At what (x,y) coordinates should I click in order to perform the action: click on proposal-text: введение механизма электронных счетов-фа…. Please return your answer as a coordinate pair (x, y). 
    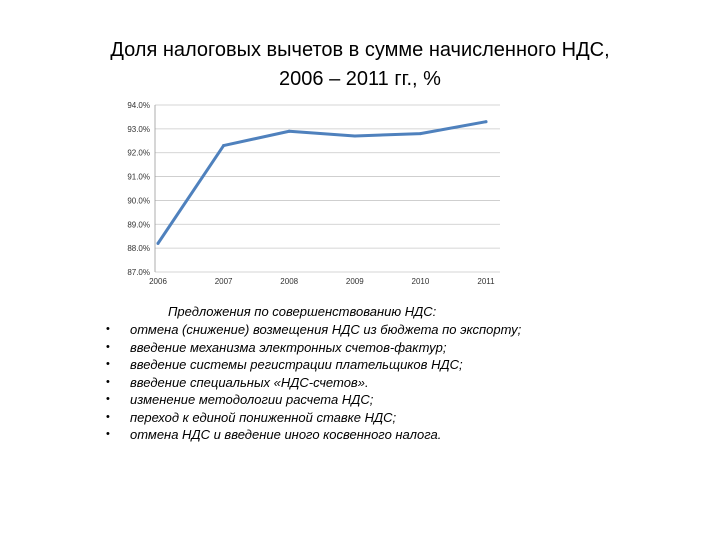
    Looking at the image, I should click on (288, 347).